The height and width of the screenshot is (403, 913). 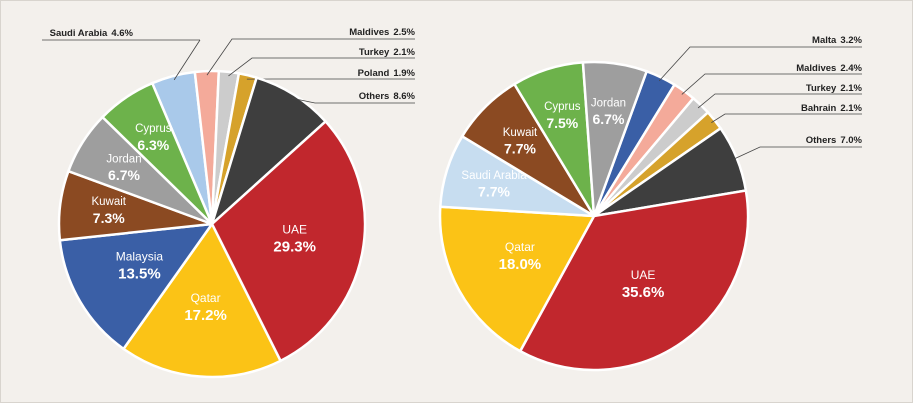 What do you see at coordinates (404, 73) in the screenshot?
I see `slice-value: 1.9%` at bounding box center [404, 73].